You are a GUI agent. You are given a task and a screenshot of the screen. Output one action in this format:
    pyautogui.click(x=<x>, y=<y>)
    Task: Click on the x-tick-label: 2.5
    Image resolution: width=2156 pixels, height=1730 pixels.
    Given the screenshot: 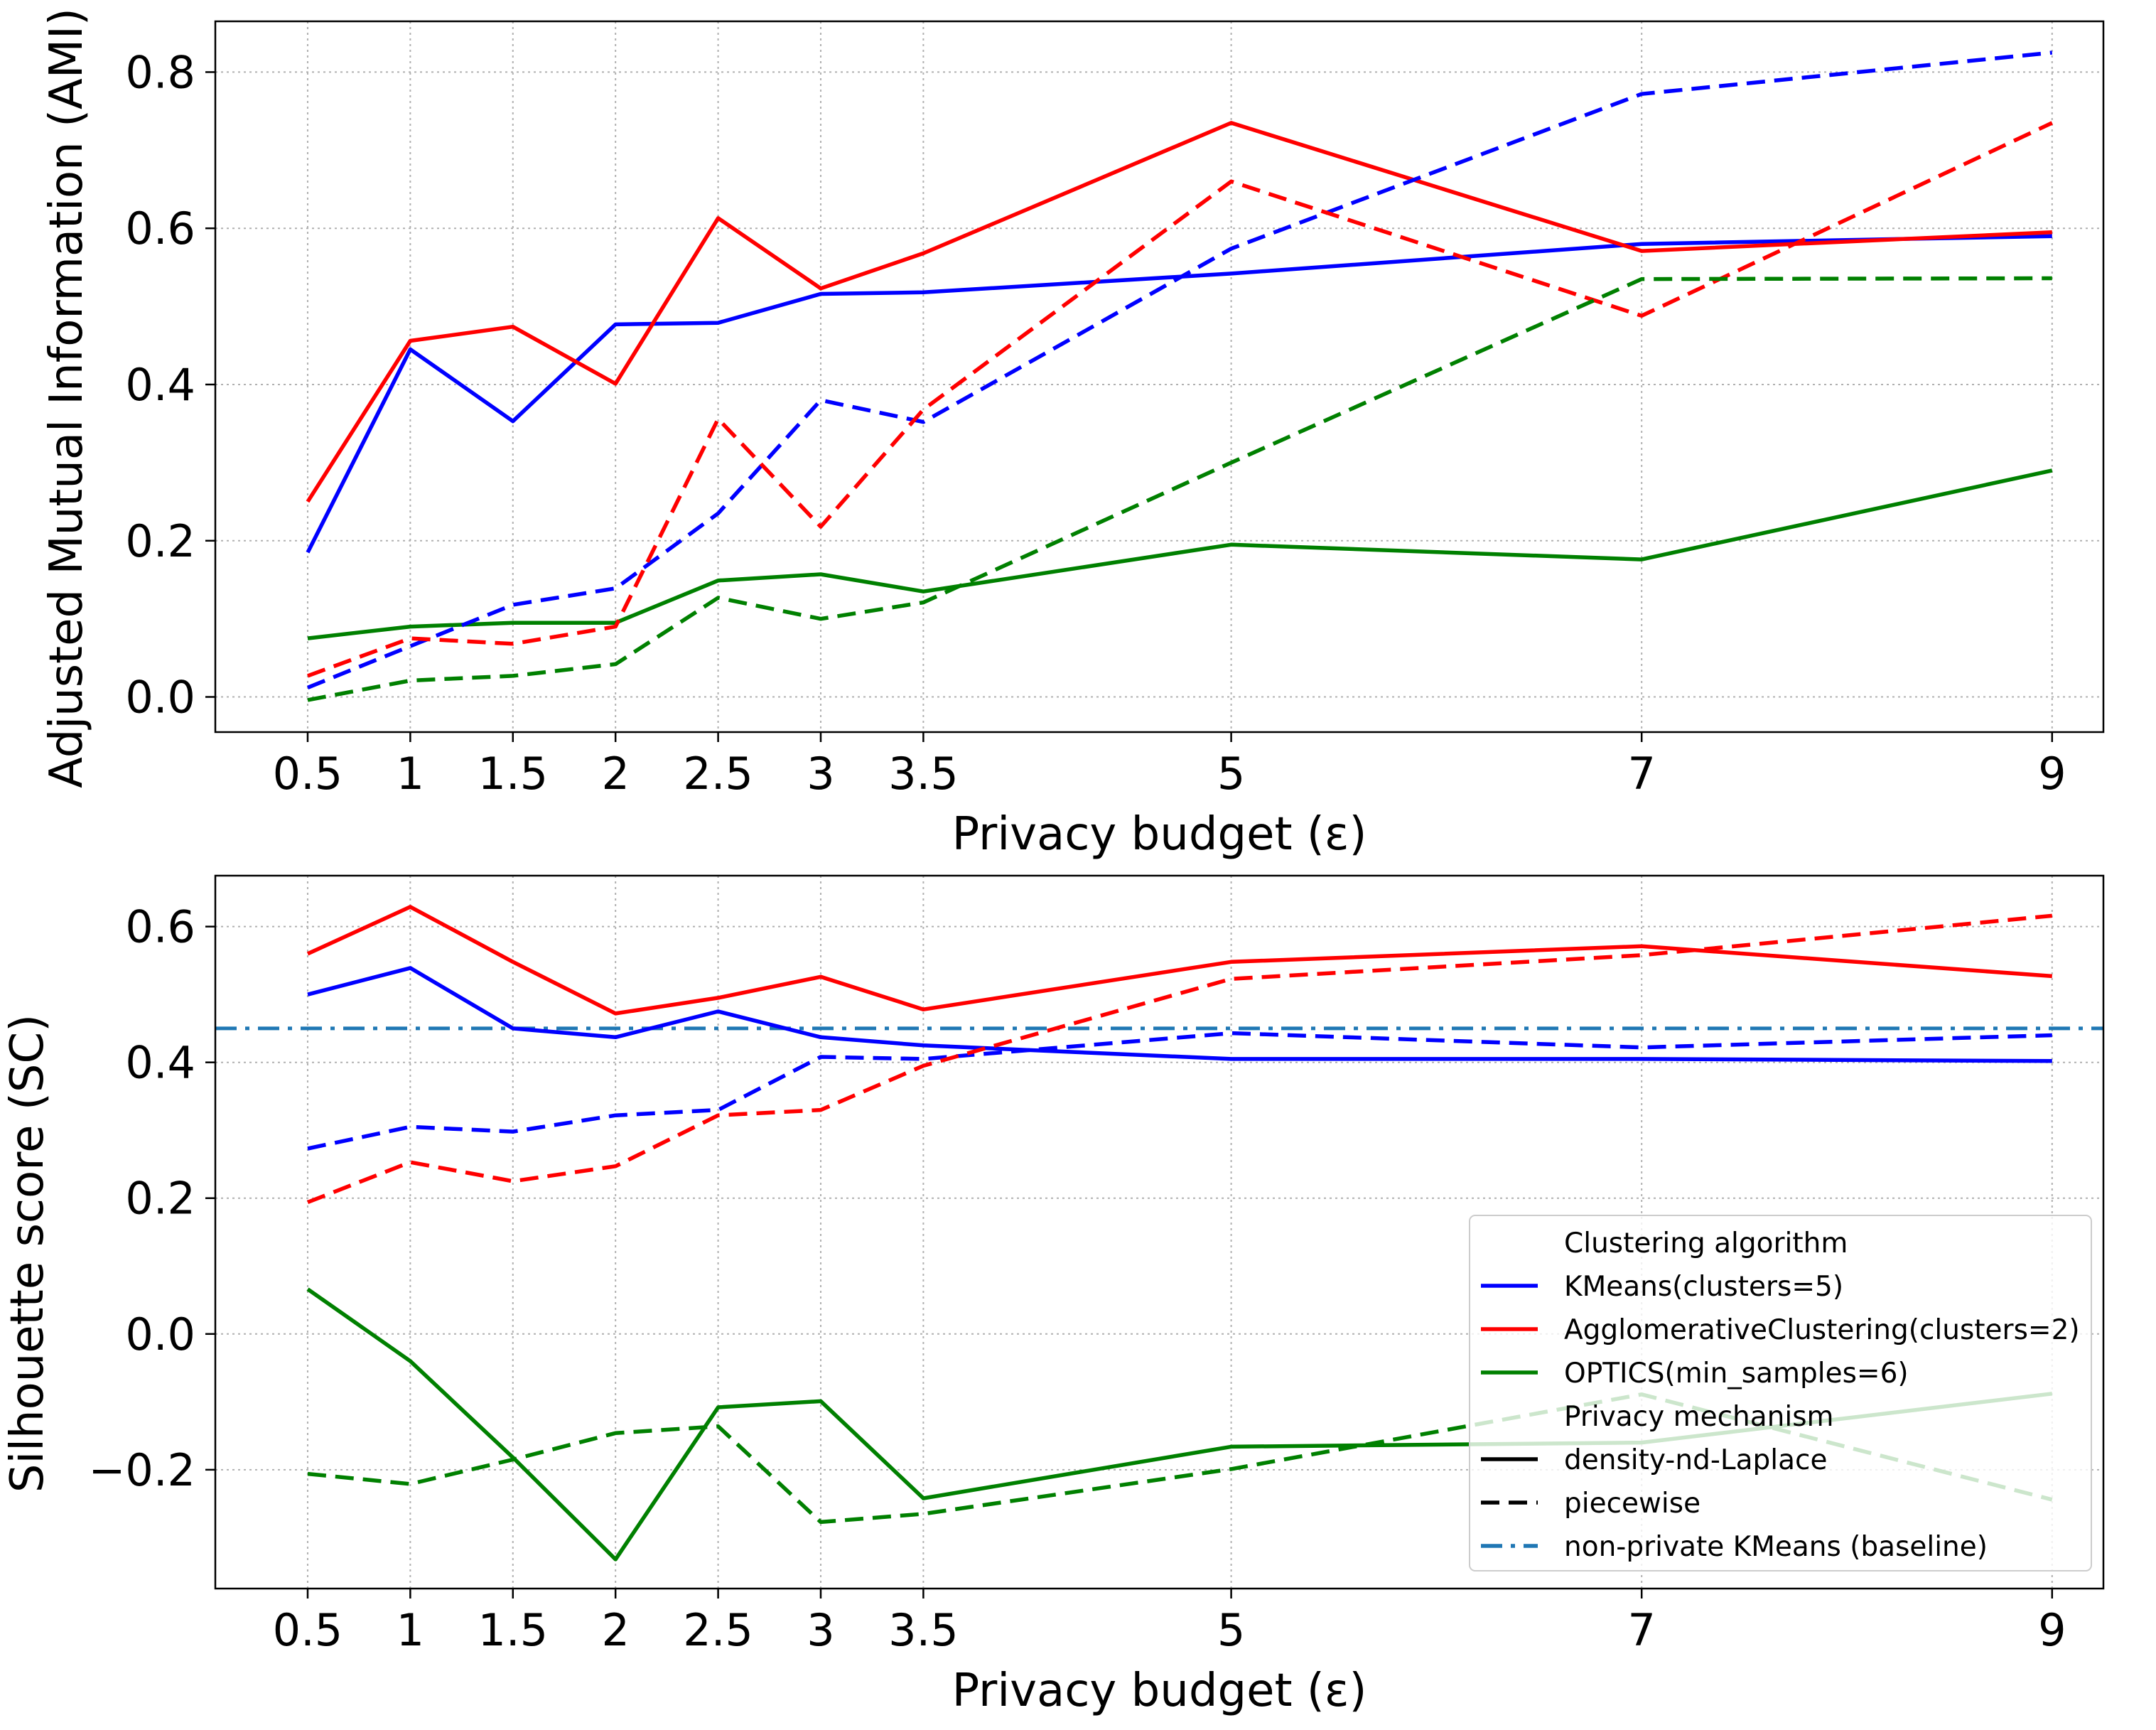 What is the action you would take?
    pyautogui.click(x=718, y=774)
    